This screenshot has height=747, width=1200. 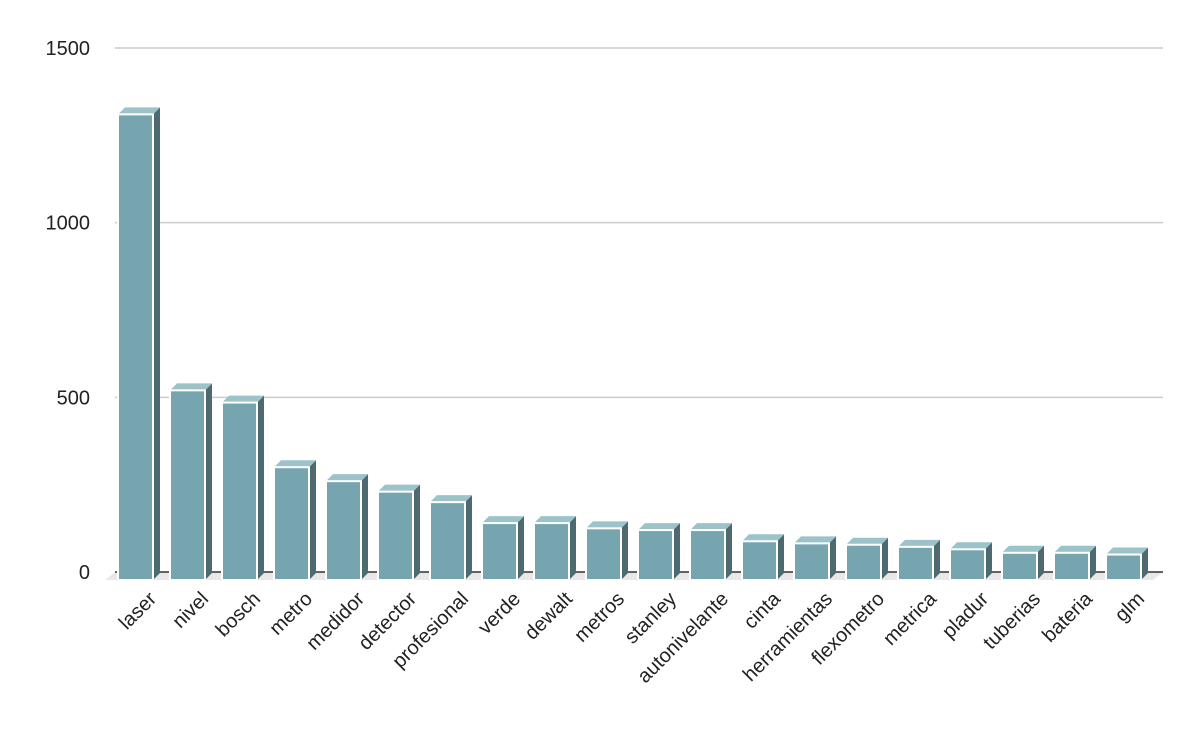 I want to click on y-tick-label: 1000, so click(x=68, y=224).